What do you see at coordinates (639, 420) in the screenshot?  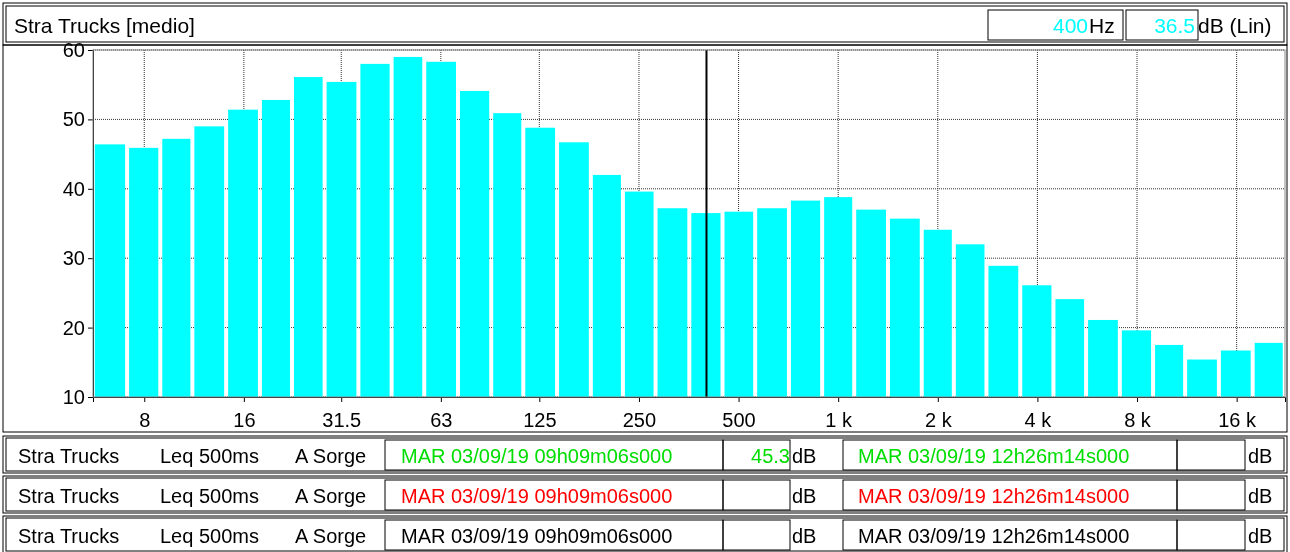 I see `x-tick-label: 250` at bounding box center [639, 420].